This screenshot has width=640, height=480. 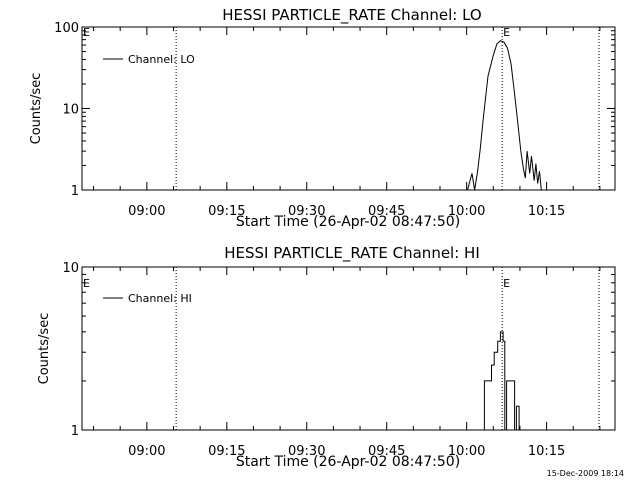 I want to click on lo-x-tick-label: 10:15, so click(x=546, y=211).